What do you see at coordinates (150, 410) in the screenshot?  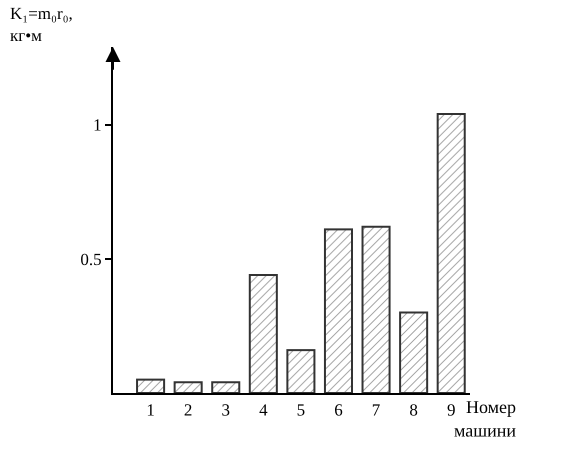 I see `x-tick-label: 1` at bounding box center [150, 410].